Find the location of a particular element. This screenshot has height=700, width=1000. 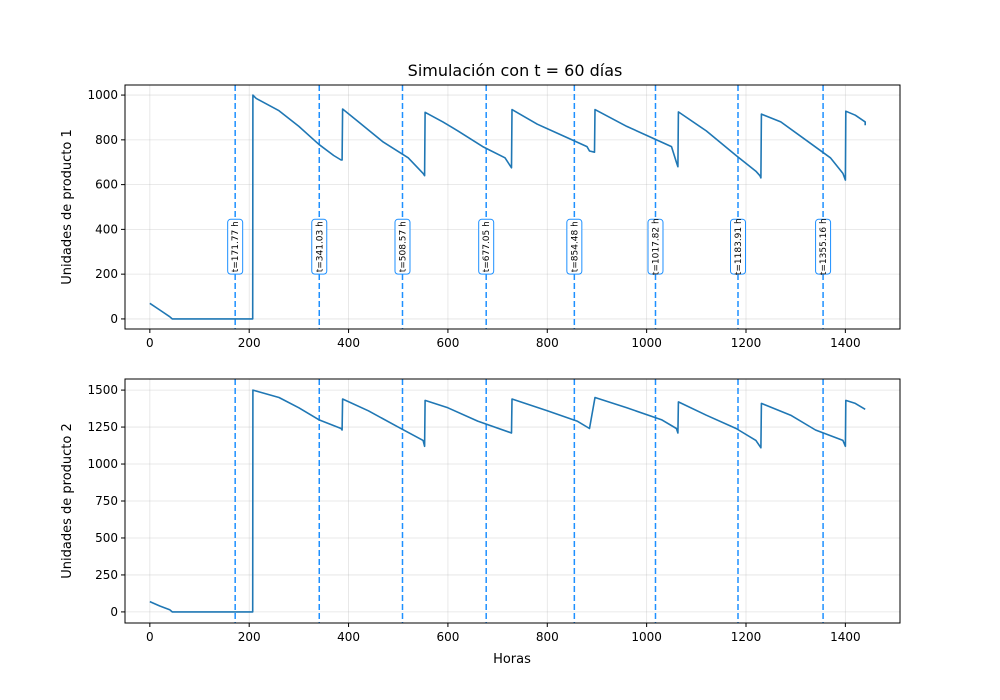

event-label: t=677.05 h is located at coordinates (486, 246).